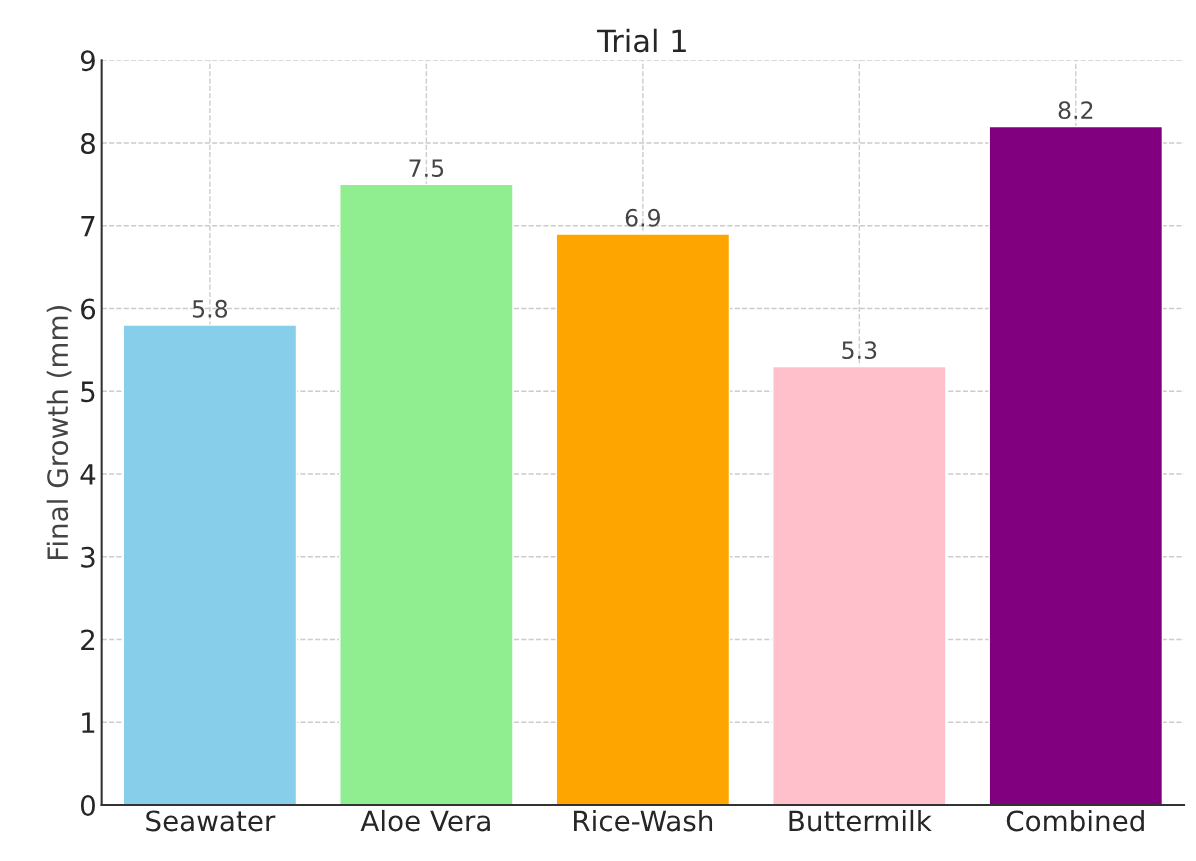 The height and width of the screenshot is (861, 1196). I want to click on y-tick-label: 2, so click(88, 640).